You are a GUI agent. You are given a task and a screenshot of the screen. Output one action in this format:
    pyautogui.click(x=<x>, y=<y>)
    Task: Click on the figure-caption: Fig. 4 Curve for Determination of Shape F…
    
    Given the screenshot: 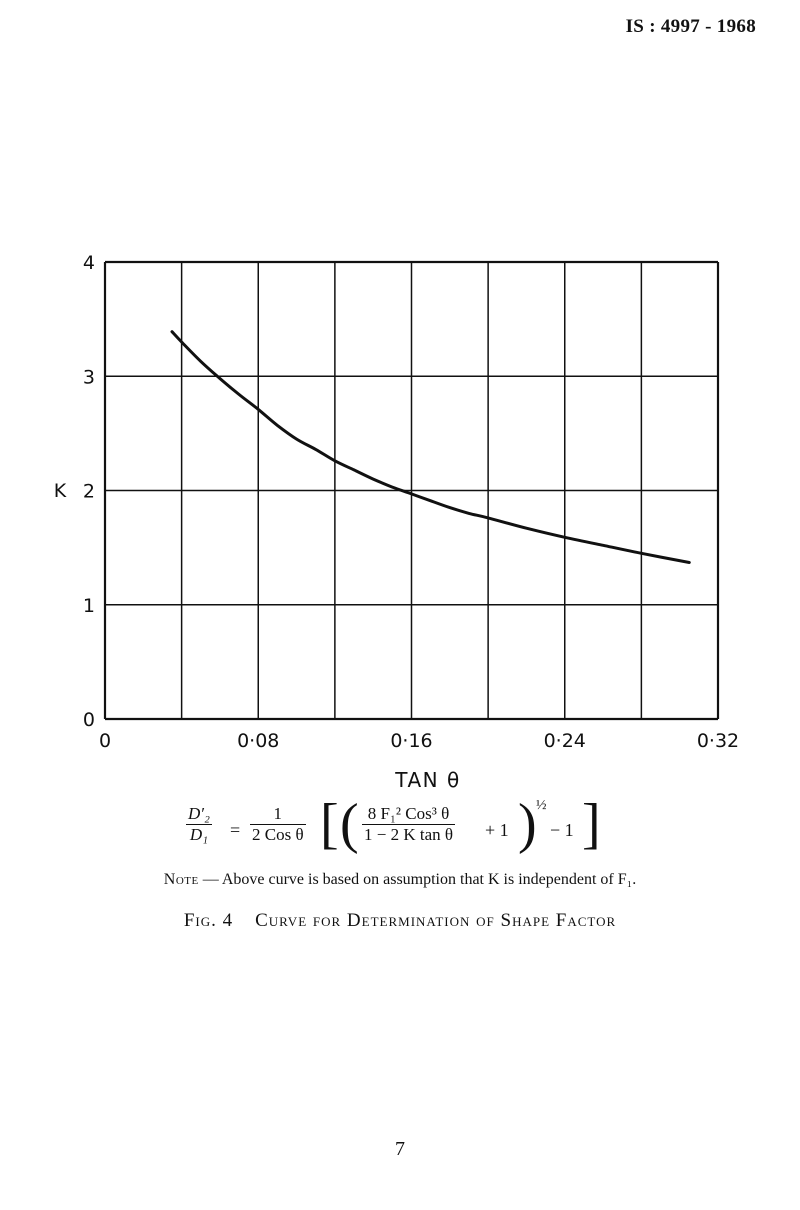 What is the action you would take?
    pyautogui.click(x=400, y=921)
    